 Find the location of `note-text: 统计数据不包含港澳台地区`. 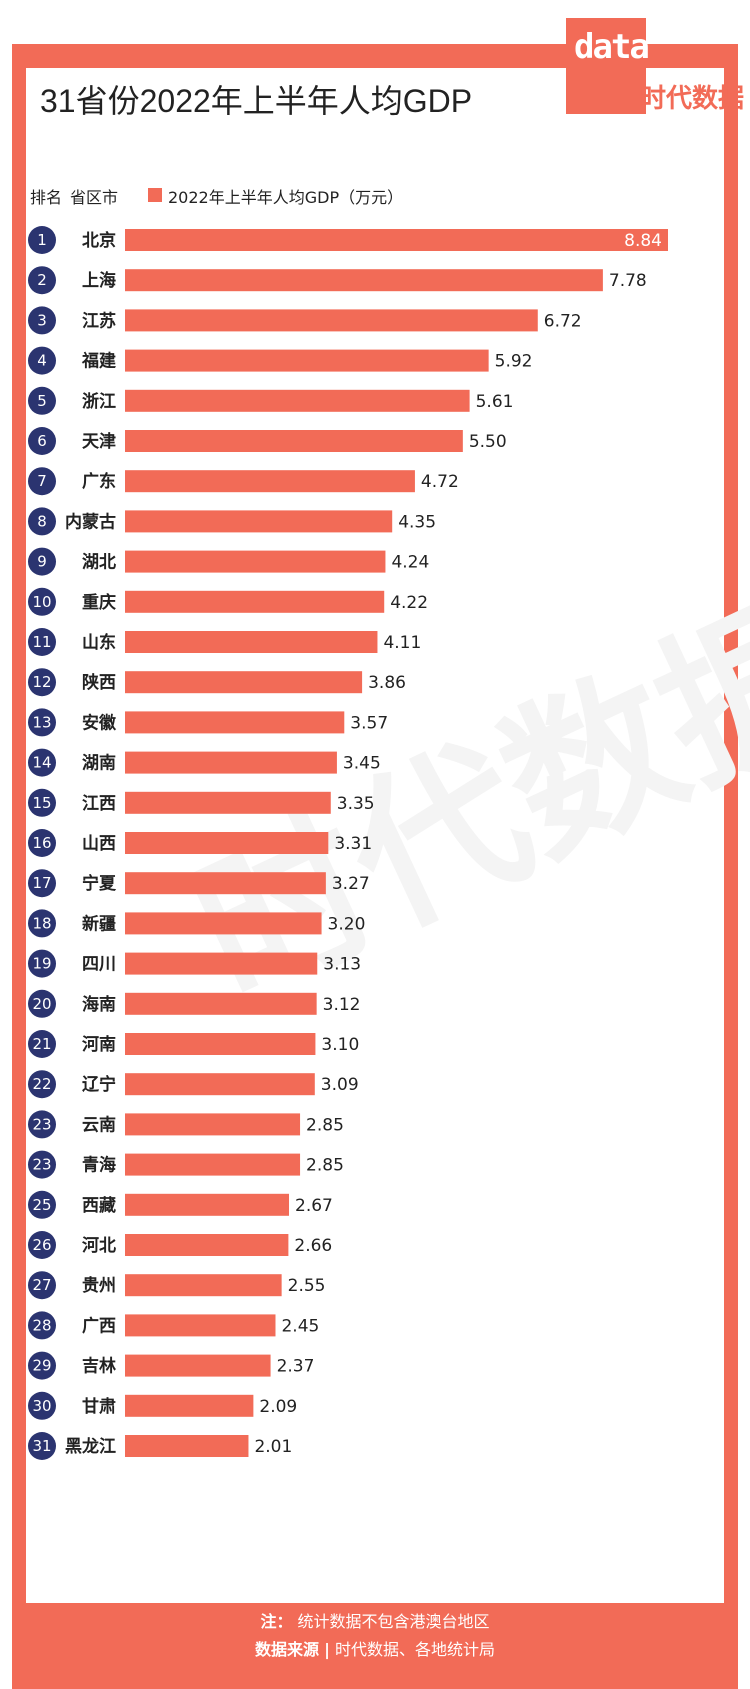

note-text: 统计数据不包含港澳台地区 is located at coordinates (393, 1621).